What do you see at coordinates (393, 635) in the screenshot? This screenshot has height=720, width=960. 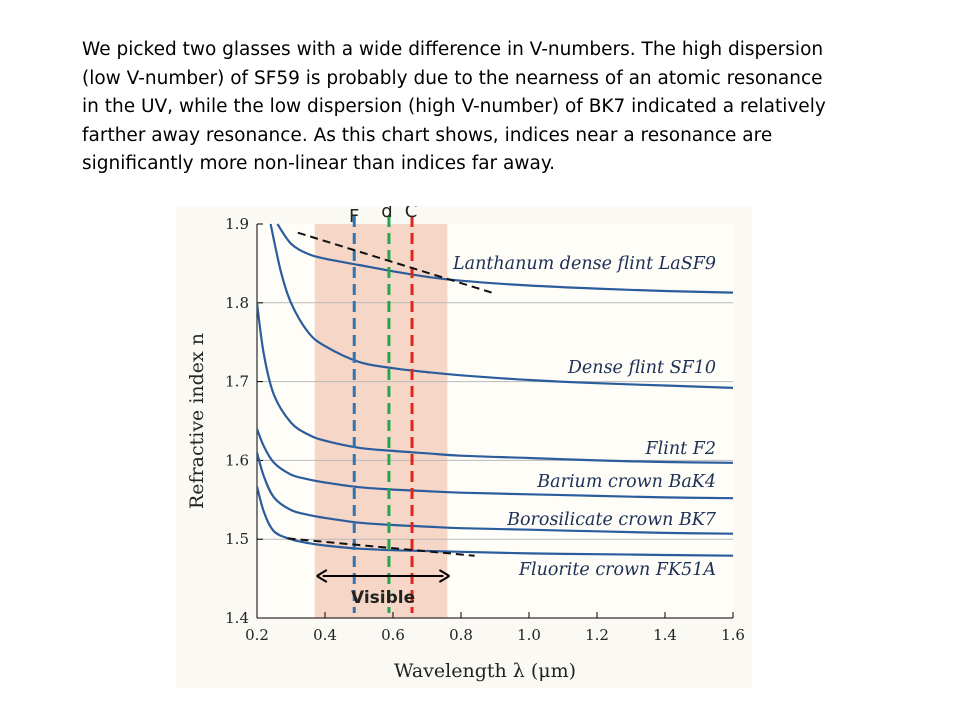 I see `x-tick-label: 0.6` at bounding box center [393, 635].